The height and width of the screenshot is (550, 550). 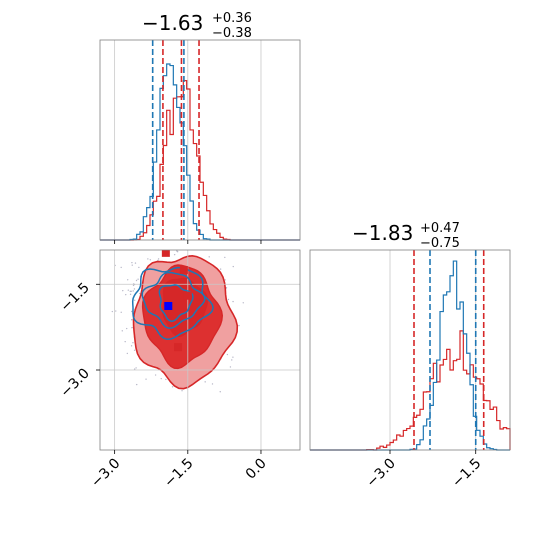 What do you see at coordinates (168, 306) in the screenshot?
I see `joint-blue-marker` at bounding box center [168, 306].